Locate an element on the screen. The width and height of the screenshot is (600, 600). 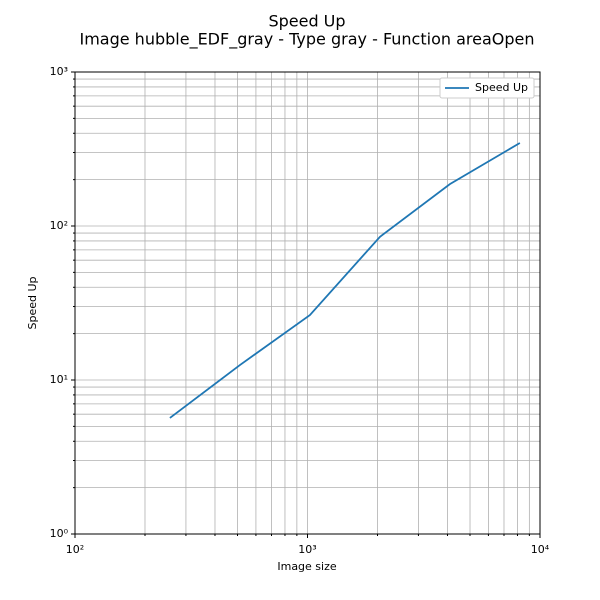
chart-title: Speed Up is located at coordinates (306, 21).